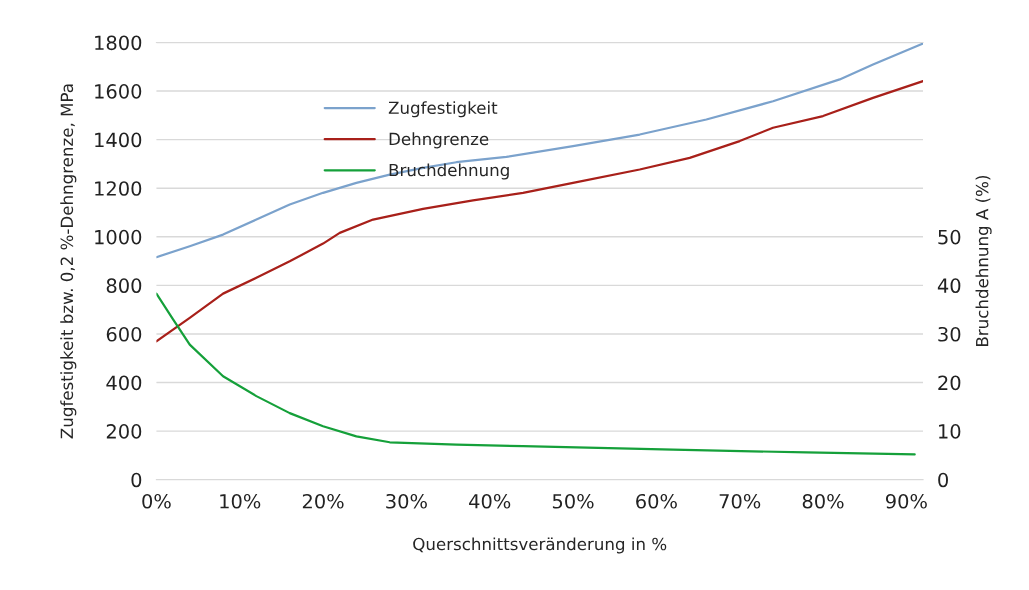 The width and height of the screenshot is (1029, 590). What do you see at coordinates (118, 43) in the screenshot?
I see `y-tick-label: 1800` at bounding box center [118, 43].